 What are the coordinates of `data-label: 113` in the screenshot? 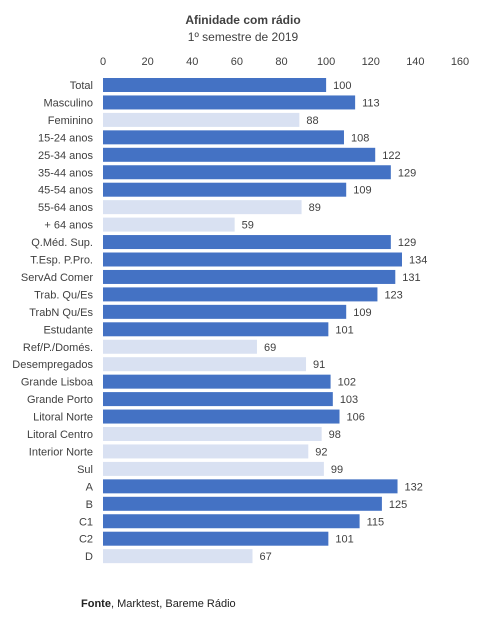 It's located at (371, 103).